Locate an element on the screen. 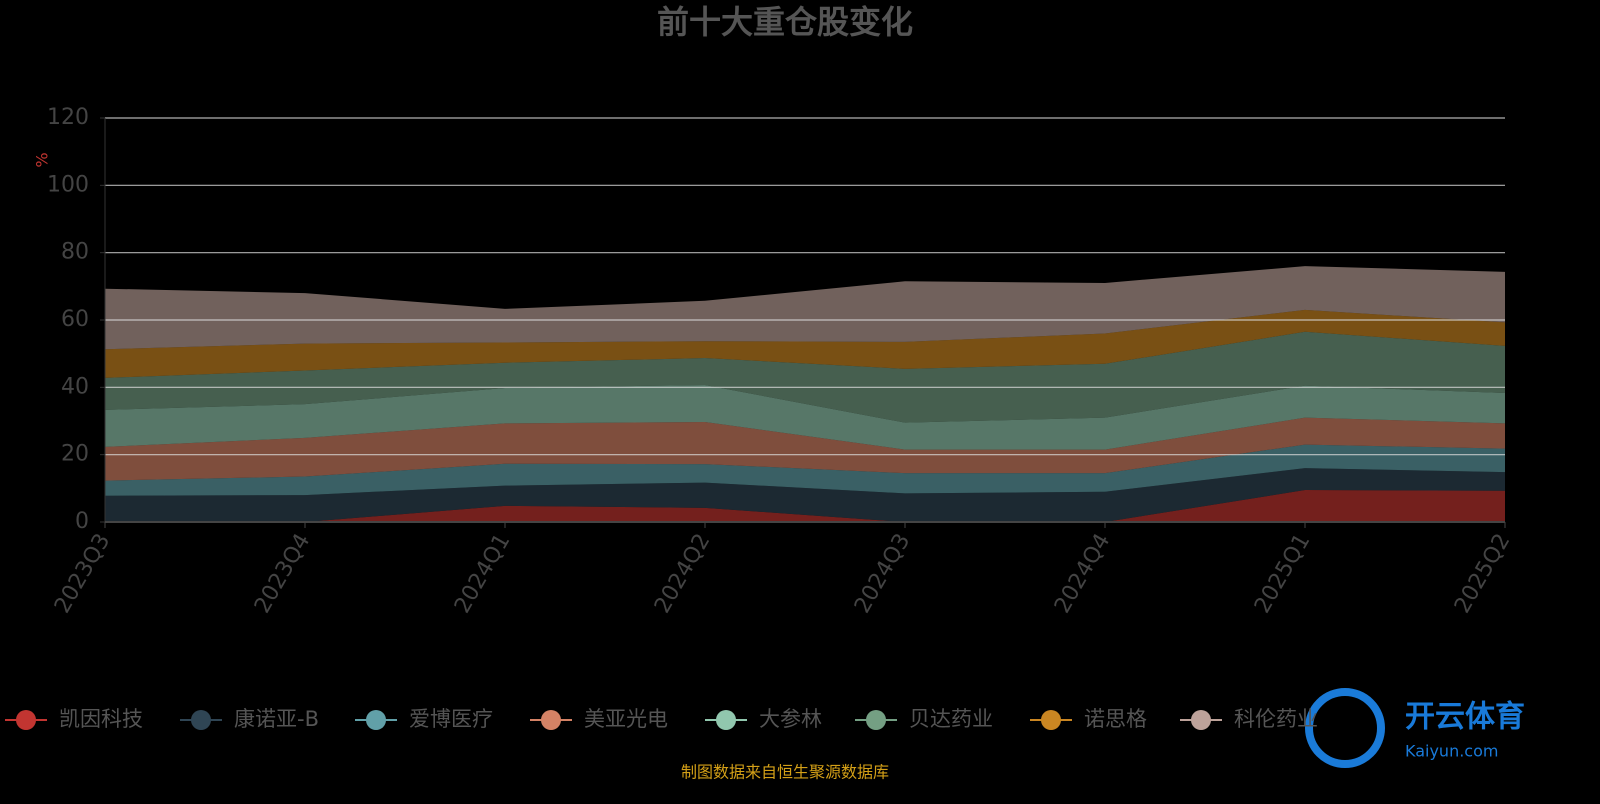  legend-label: 科伦药业 is located at coordinates (1276, 719).